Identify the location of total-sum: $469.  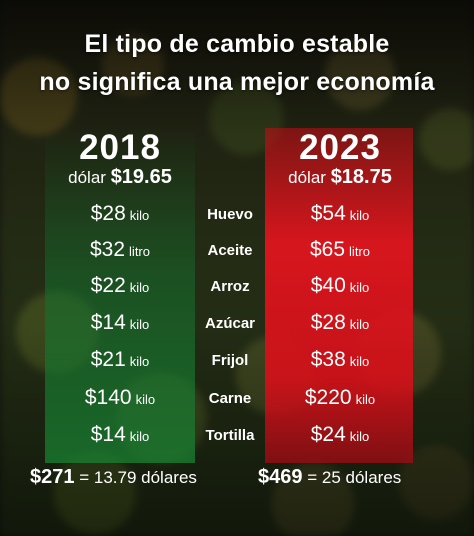
(280, 477).